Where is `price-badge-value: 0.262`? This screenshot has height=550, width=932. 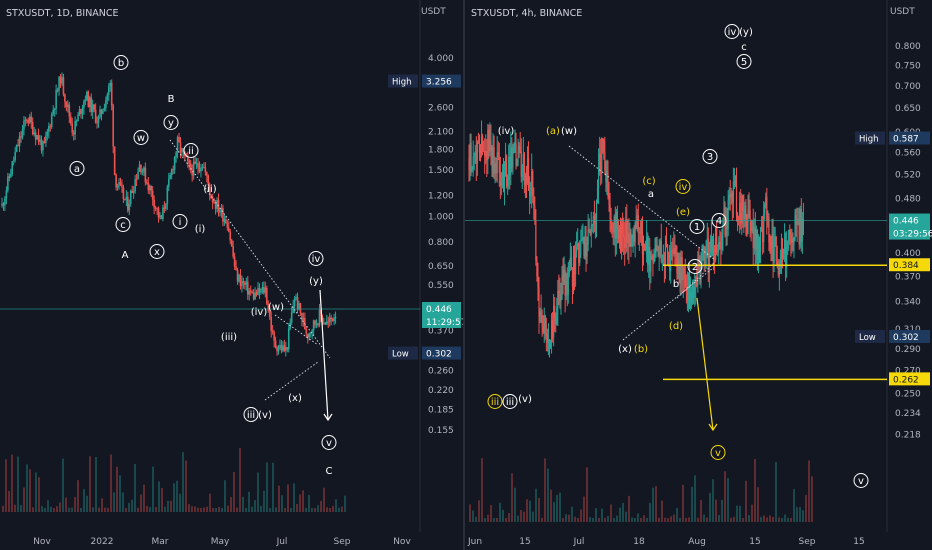
price-badge-value: 0.262 is located at coordinates (906, 380).